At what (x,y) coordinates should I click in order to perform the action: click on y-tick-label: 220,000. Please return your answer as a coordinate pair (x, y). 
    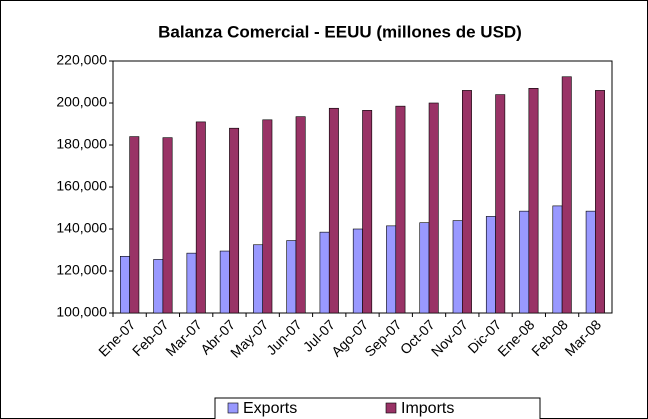
    Looking at the image, I should click on (81, 60).